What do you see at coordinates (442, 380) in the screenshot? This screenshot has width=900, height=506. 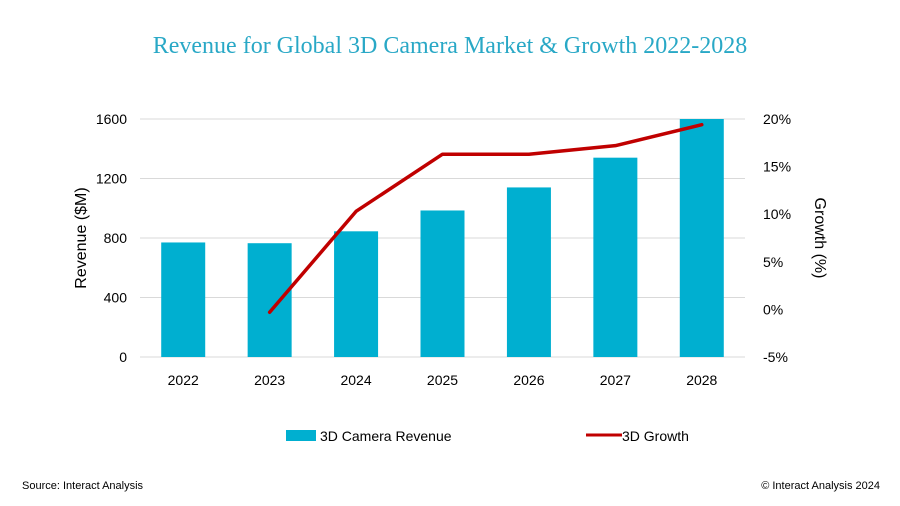 I see `x-tick-label: 2025` at bounding box center [442, 380].